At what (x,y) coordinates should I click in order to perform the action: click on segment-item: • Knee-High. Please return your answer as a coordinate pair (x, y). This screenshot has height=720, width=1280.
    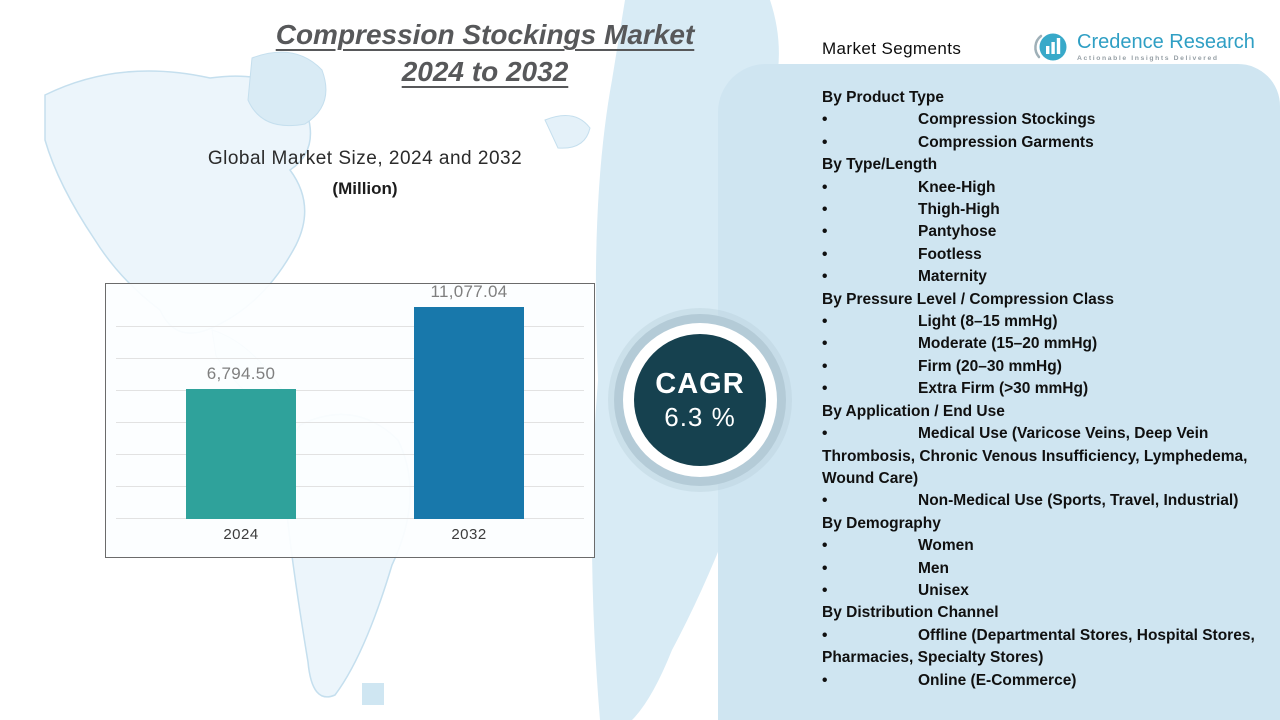
    Looking at the image, I should click on (1043, 188).